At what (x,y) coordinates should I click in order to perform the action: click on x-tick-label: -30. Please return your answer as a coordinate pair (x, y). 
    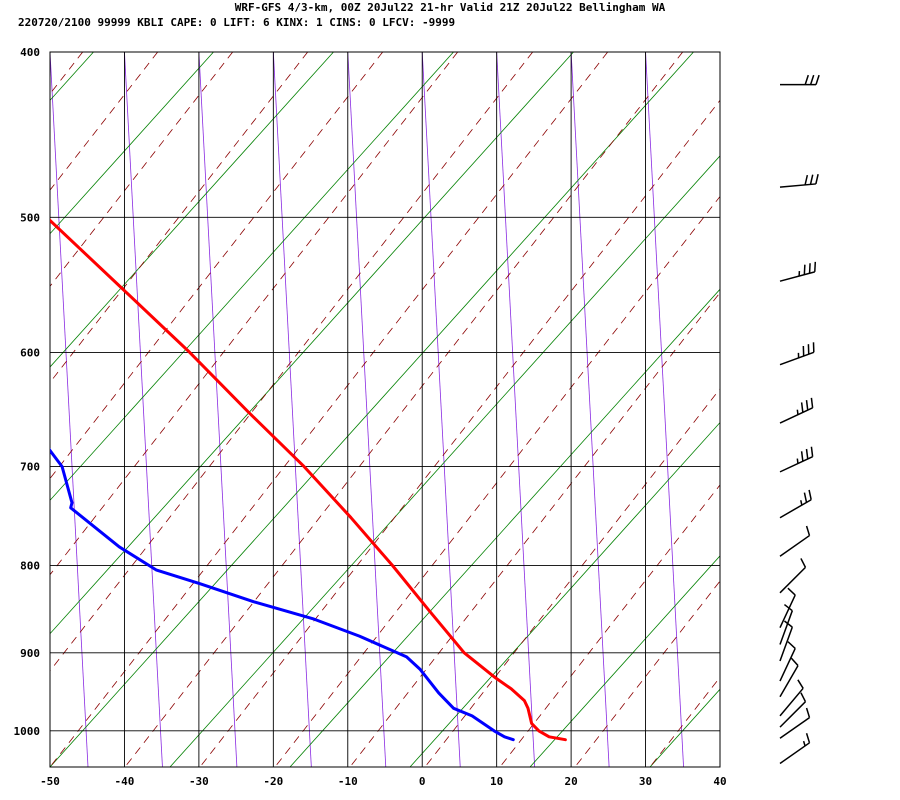
    Looking at the image, I should click on (199, 781).